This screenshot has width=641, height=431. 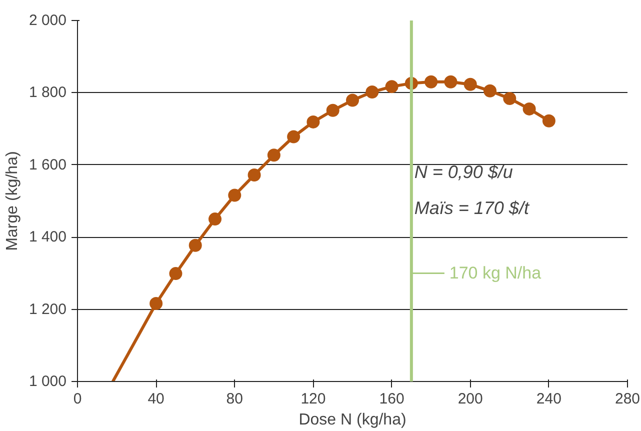 What do you see at coordinates (47, 20) in the screenshot?
I see `y-tick-label: 2 000` at bounding box center [47, 20].